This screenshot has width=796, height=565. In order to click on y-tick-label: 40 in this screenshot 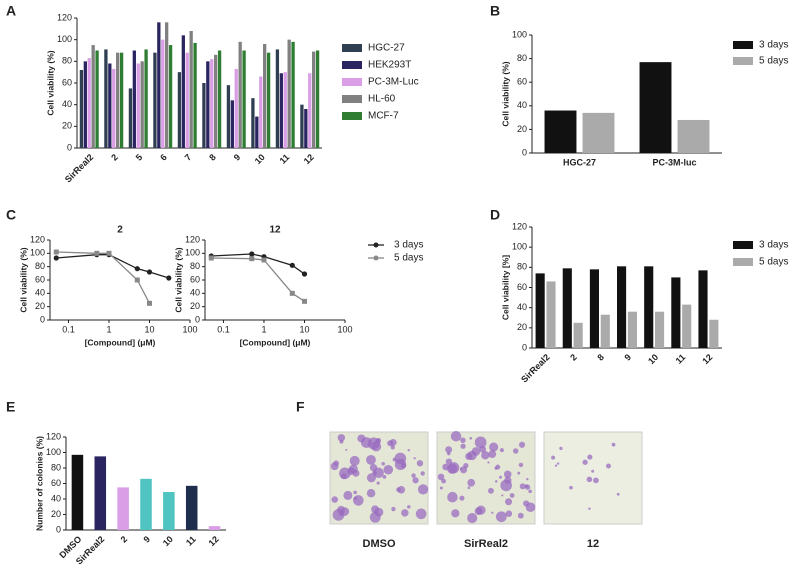, I will do `click(40, 293)`.